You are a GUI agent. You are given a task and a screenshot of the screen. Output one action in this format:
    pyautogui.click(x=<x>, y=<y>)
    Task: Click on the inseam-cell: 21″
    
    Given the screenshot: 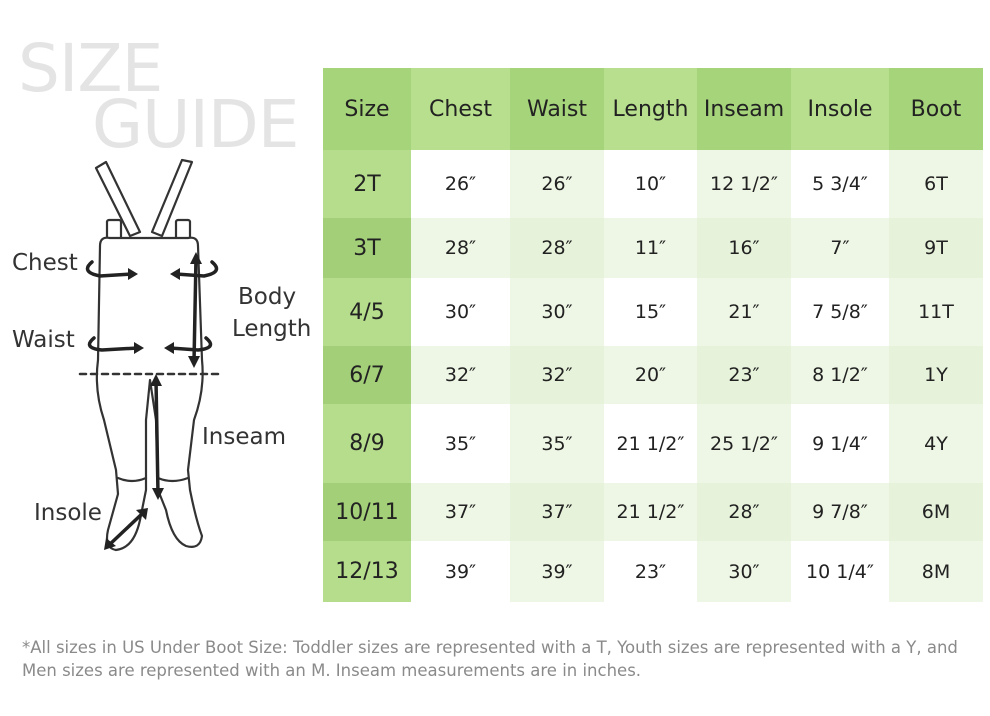 What is the action you would take?
    pyautogui.click(x=744, y=312)
    